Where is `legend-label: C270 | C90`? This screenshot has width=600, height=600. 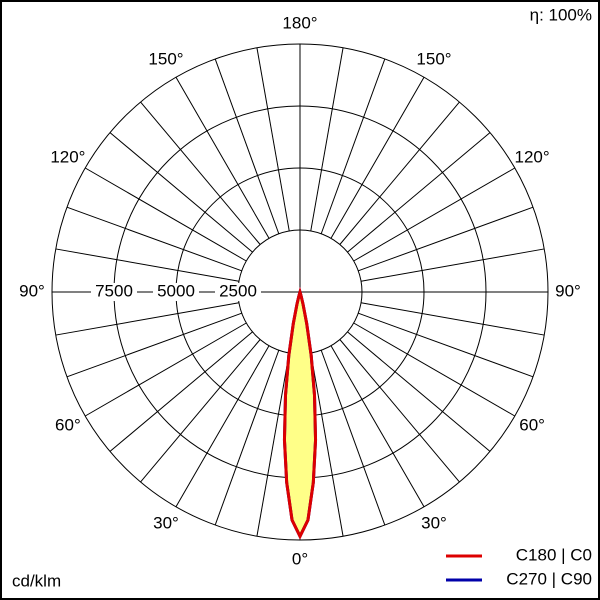
legend-label: C270 | C90 is located at coordinates (549, 578).